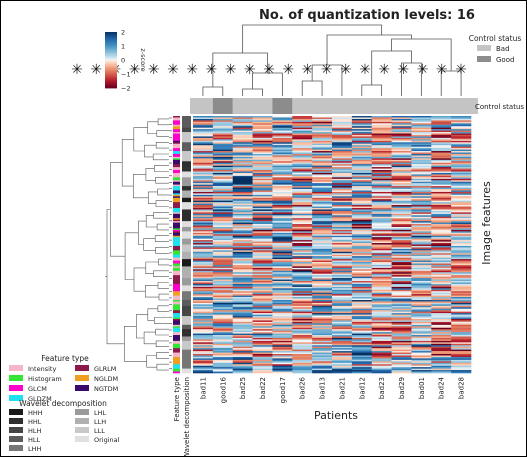 The height and width of the screenshot is (457, 527). What do you see at coordinates (162, 355) in the screenshot?
I see `dendrogram-link` at bounding box center [162, 355].